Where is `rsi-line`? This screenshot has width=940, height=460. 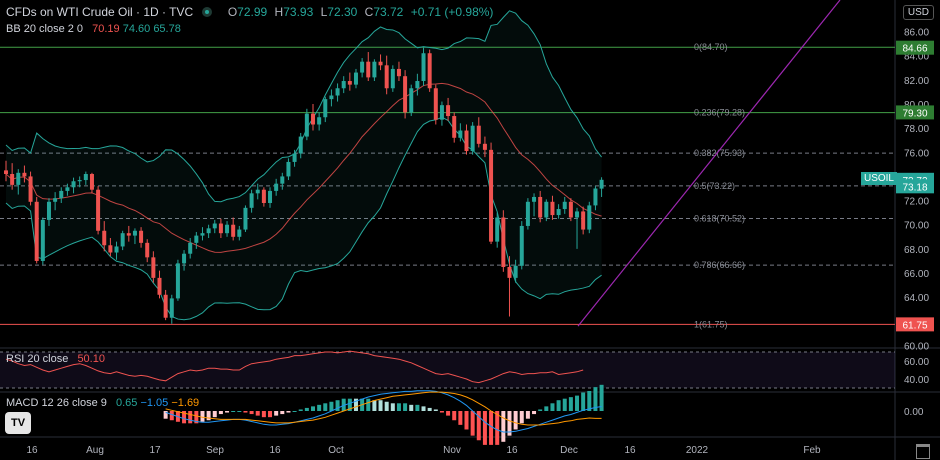 rsi-line is located at coordinates (294, 367).